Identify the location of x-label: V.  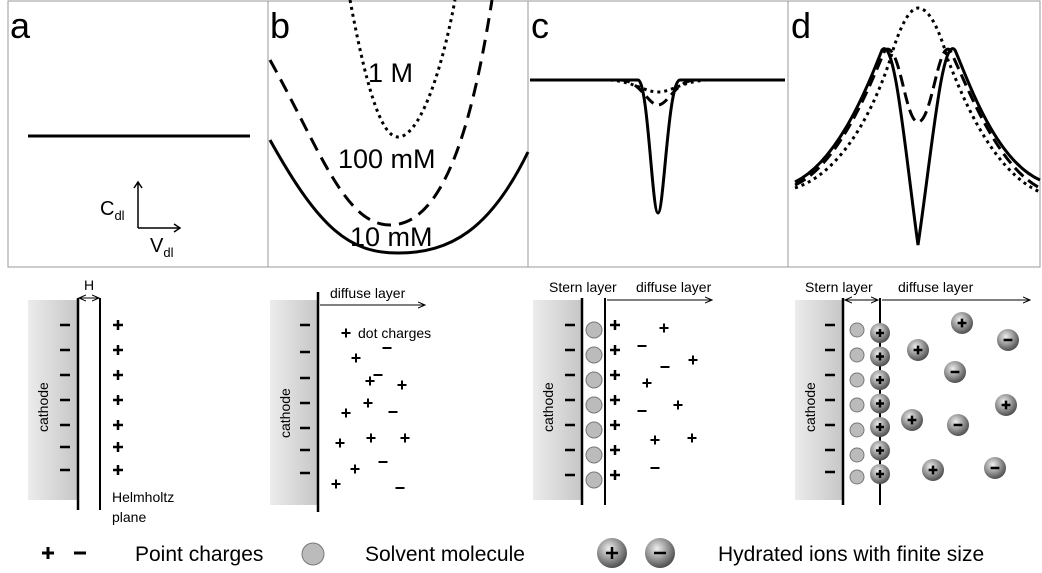
(157, 246).